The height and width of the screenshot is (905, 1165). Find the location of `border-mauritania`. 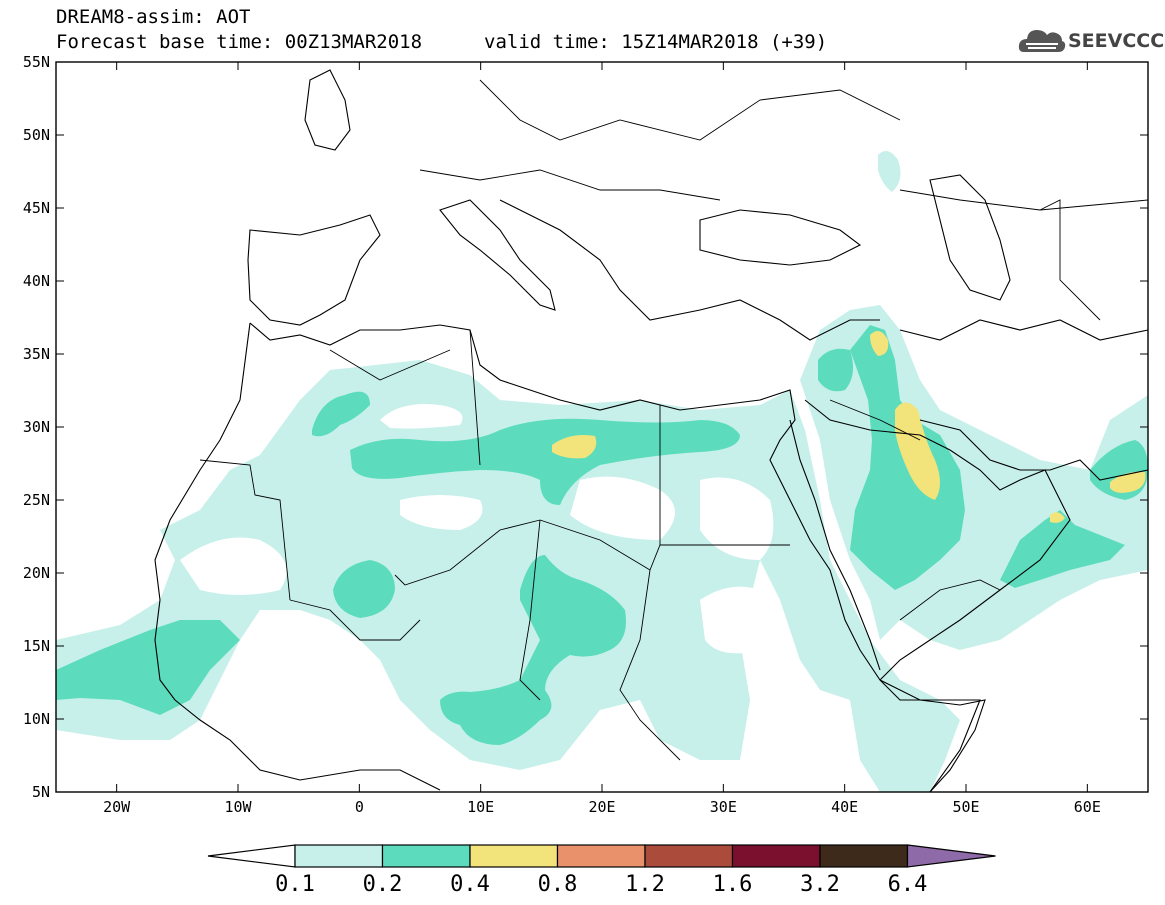

border-mauritania is located at coordinates (245, 530).